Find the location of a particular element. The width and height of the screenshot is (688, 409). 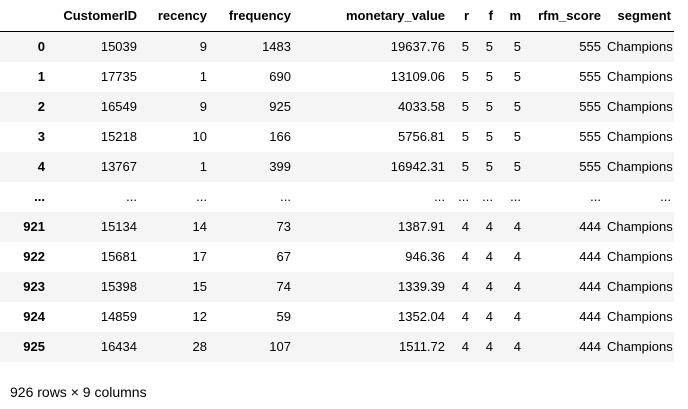

table-row: 2 16549 9 925 4033.58 5 5 5 555 Champions is located at coordinates (337, 107).